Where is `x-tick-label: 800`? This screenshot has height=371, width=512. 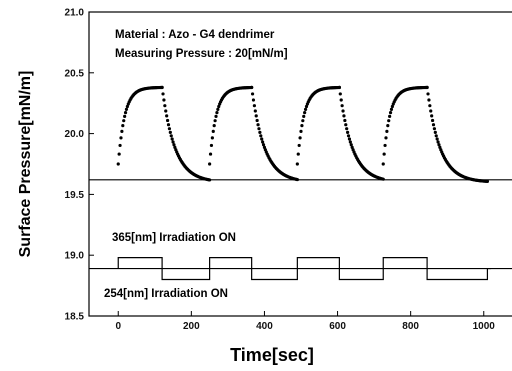
x-tick-label: 800 is located at coordinates (410, 326).